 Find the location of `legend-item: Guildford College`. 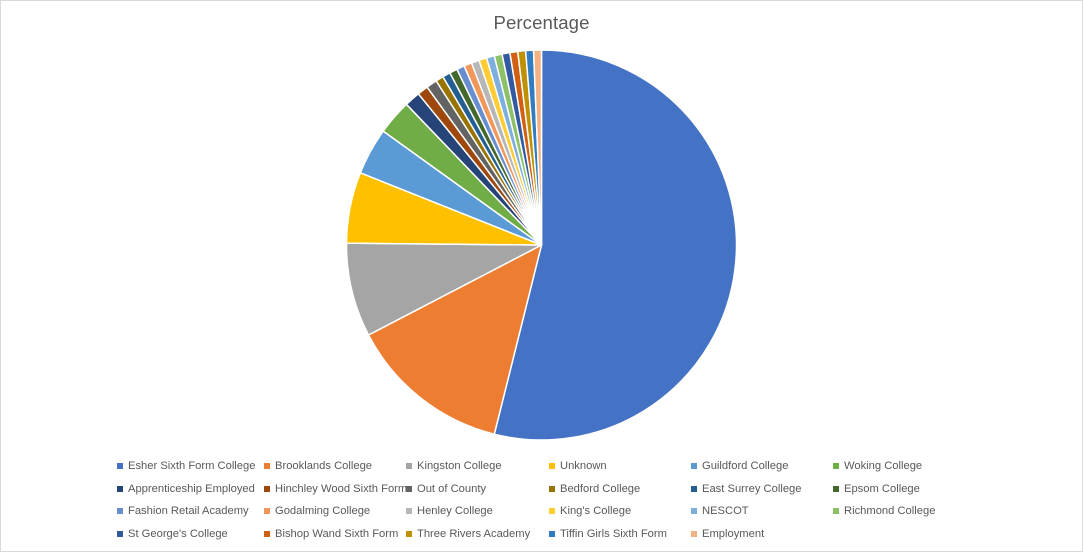

legend-item: Guildford College is located at coordinates (739, 466).